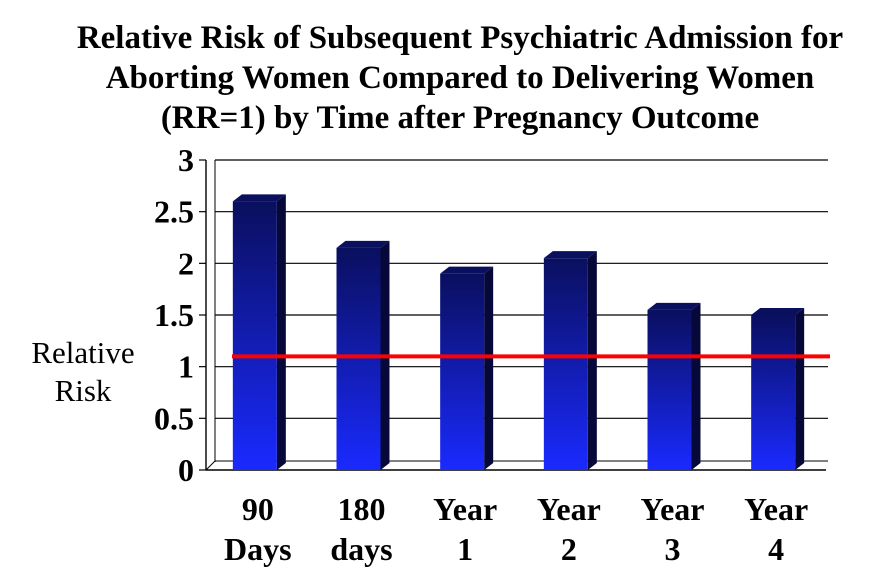  What do you see at coordinates (174, 212) in the screenshot?
I see `y-tick-label: 2.5` at bounding box center [174, 212].